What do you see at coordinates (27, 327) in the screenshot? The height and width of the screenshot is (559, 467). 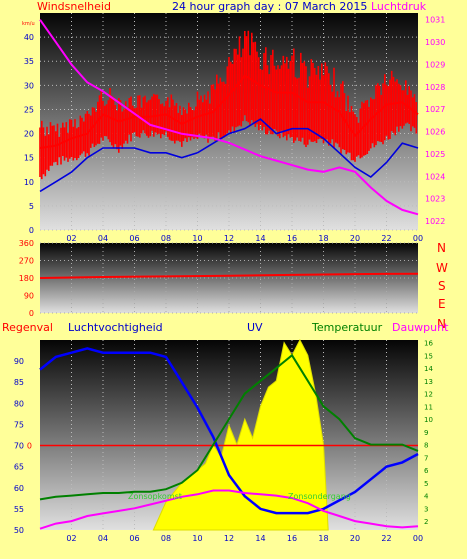 I see `rainfall-label: Regenval` at bounding box center [27, 327].